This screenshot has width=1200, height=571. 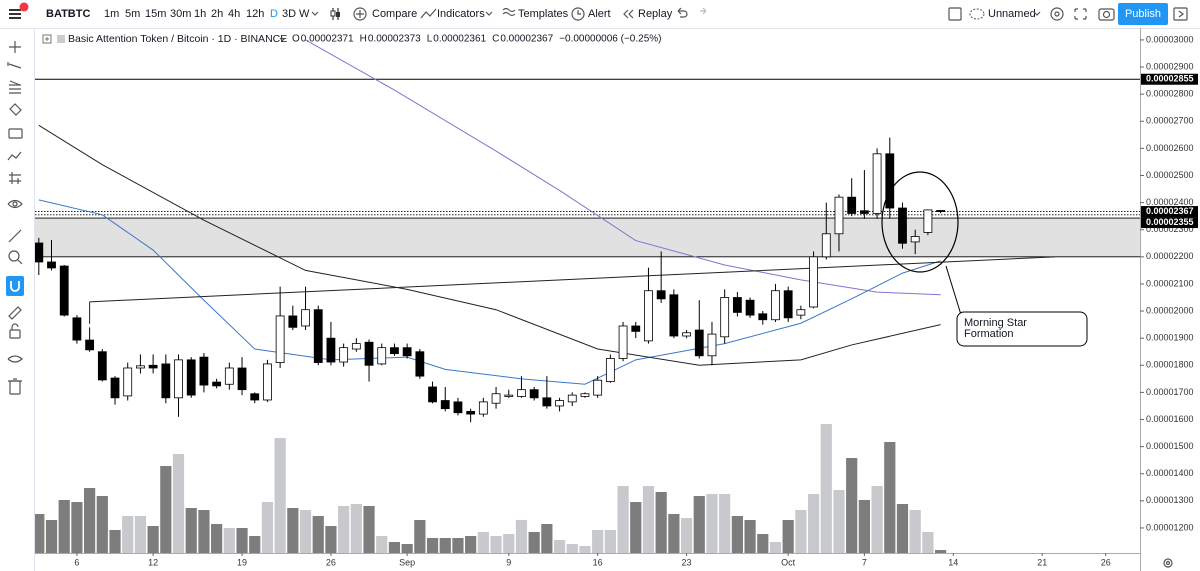 What do you see at coordinates (15, 350) in the screenshot?
I see `lock-tools` at bounding box center [15, 350].